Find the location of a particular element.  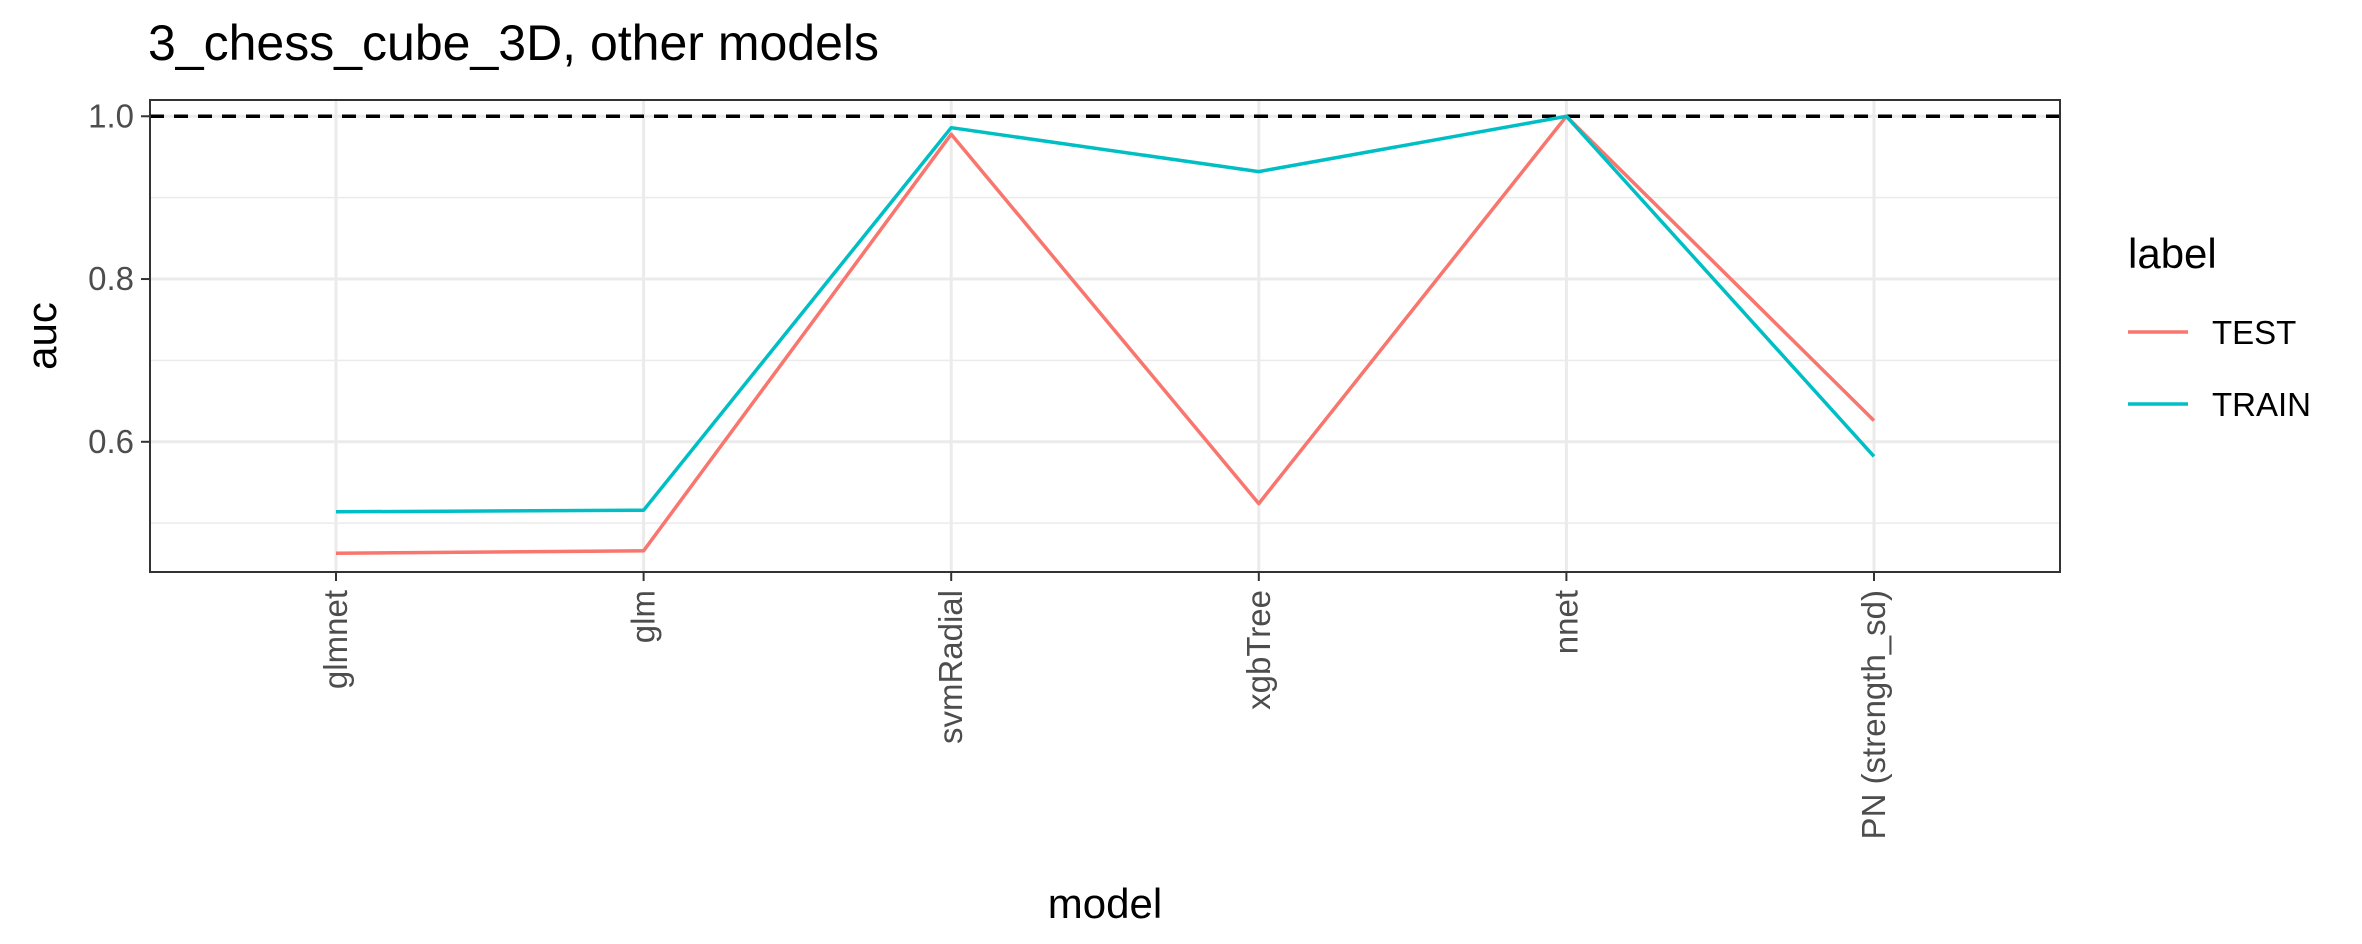

x-tick-label: glm is located at coordinates (643, 616).